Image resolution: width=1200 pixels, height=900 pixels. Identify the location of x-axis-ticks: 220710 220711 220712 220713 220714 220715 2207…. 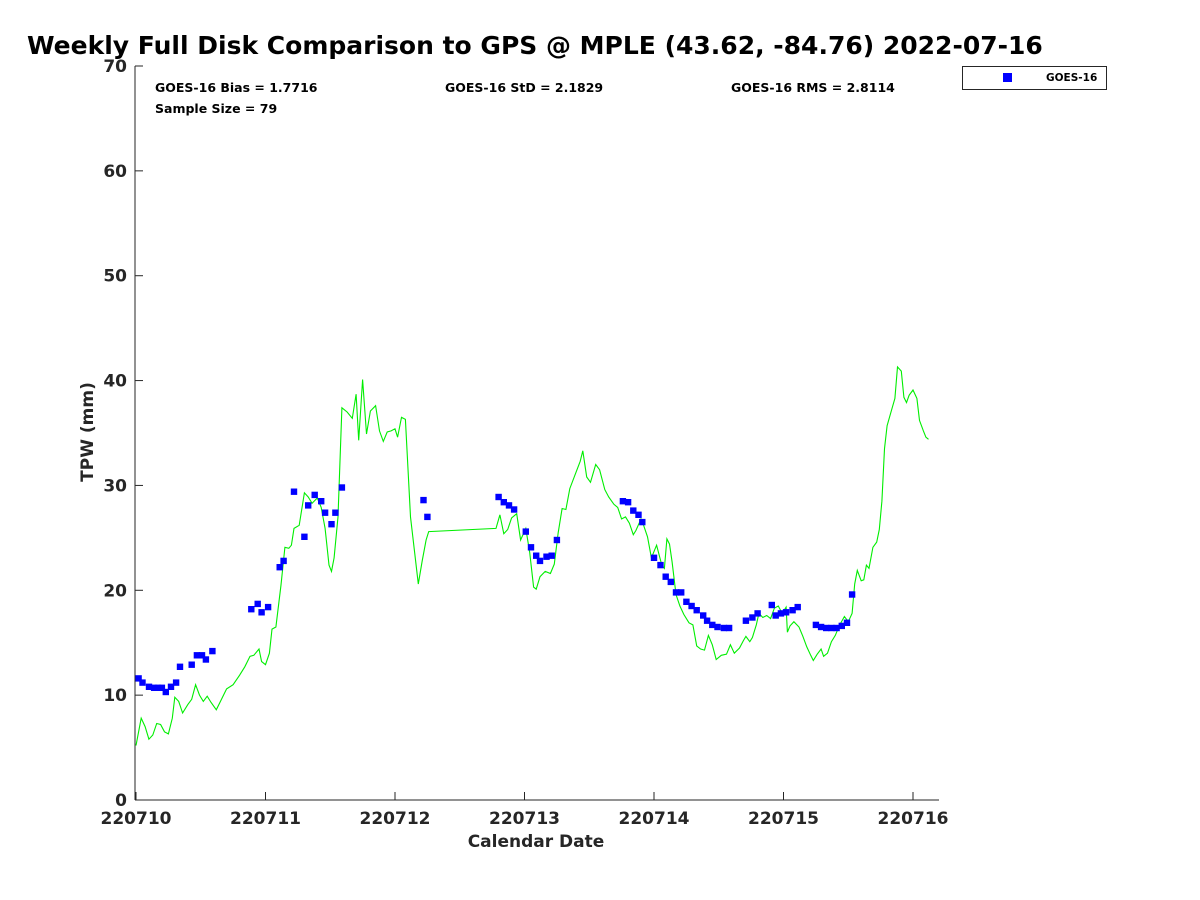
(525, 810).